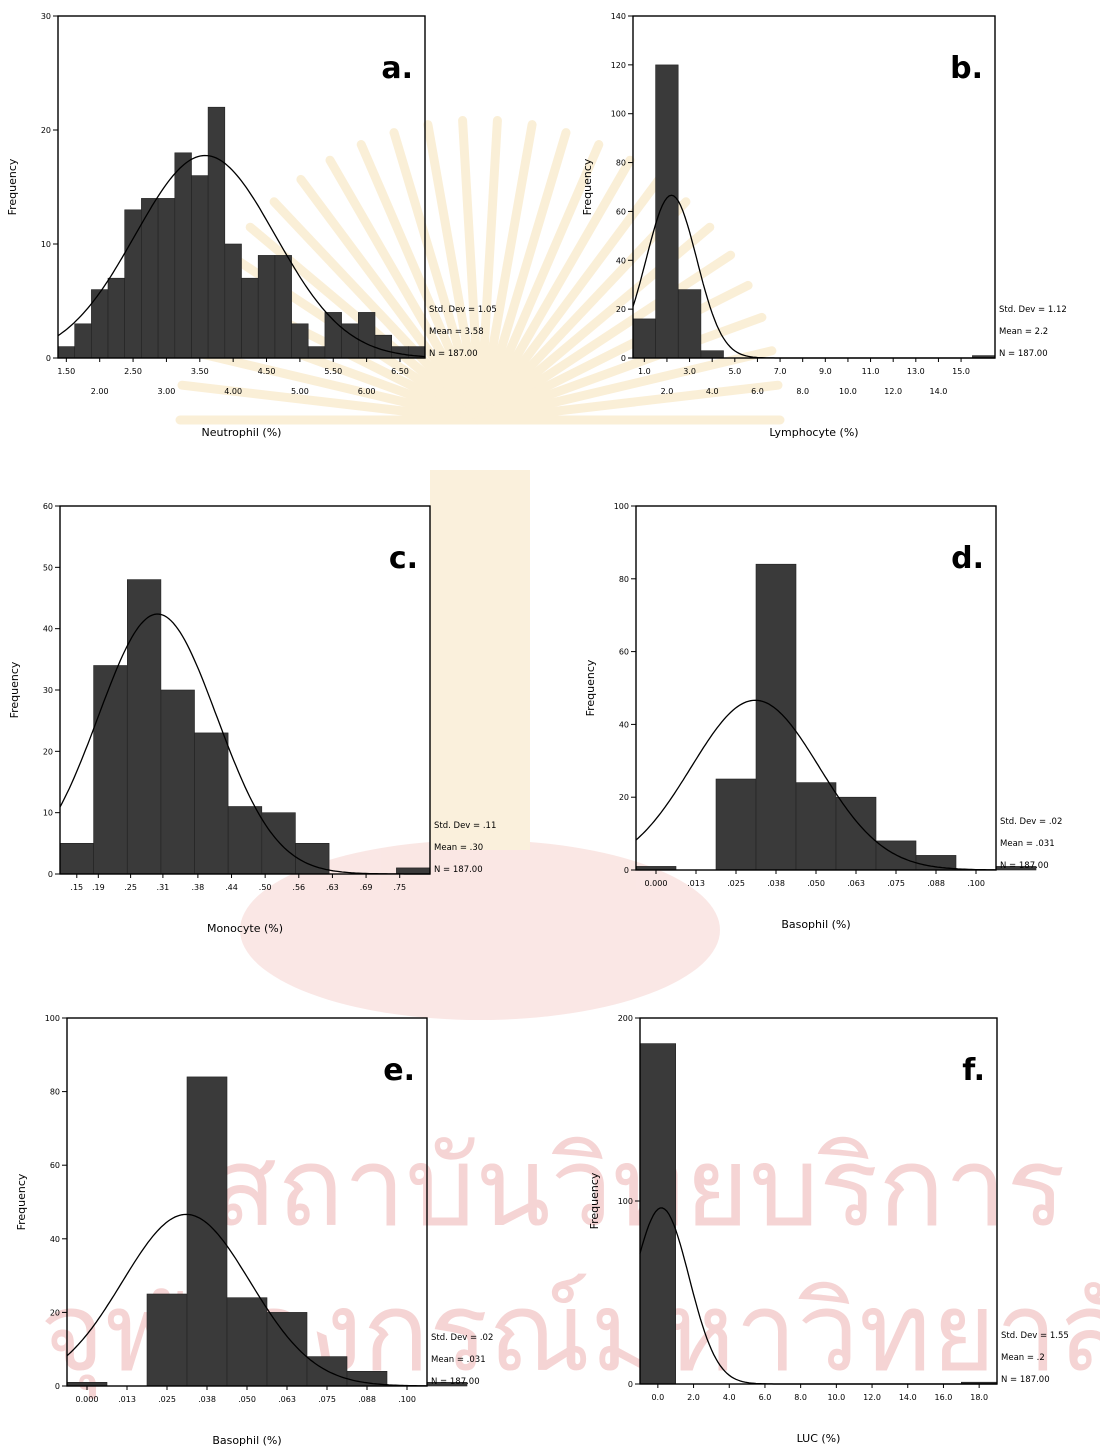  I want to click on x-tick-label: 3.50, so click(200, 371).